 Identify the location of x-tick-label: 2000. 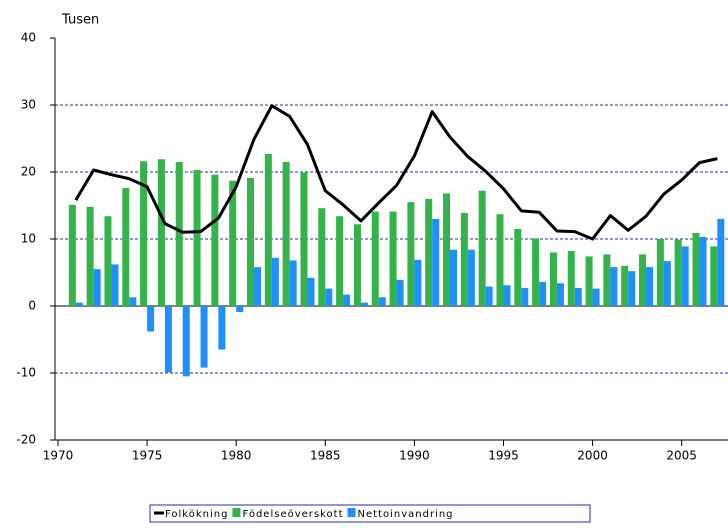
(592, 456).